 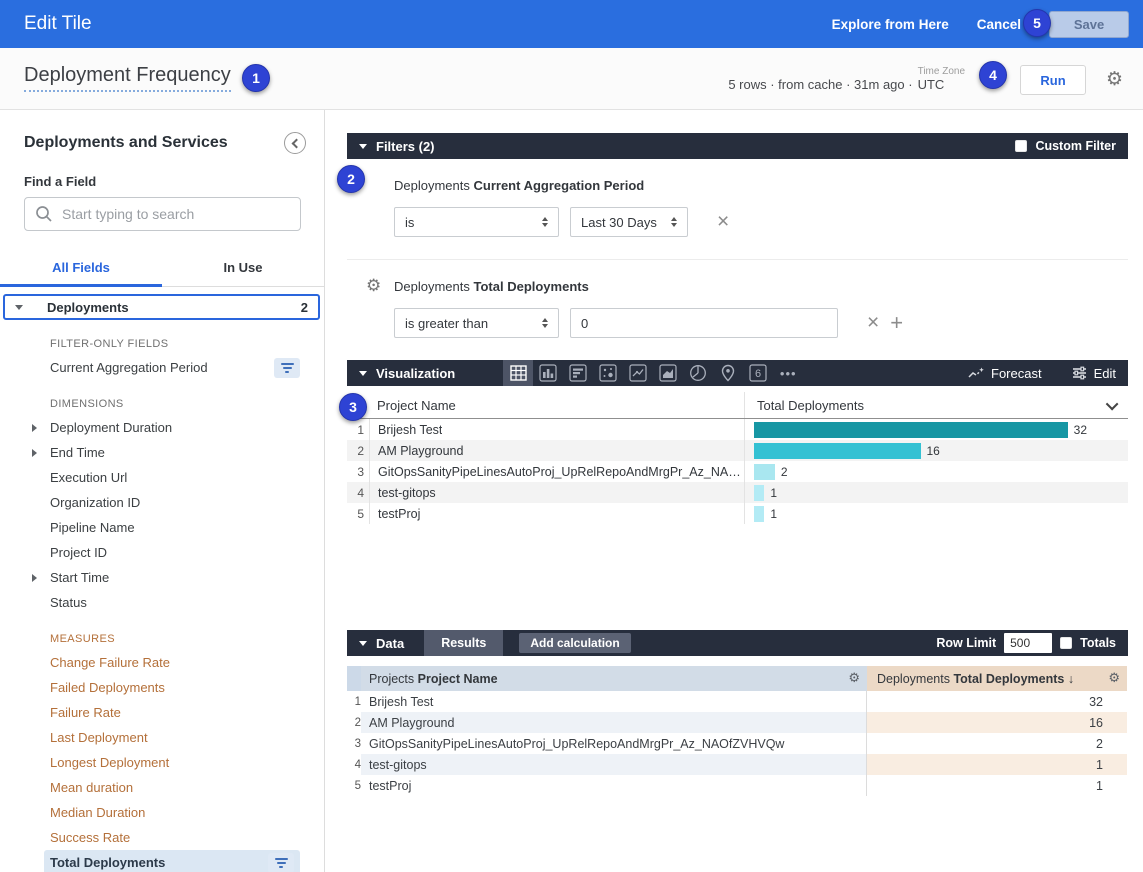 I want to click on add-filter-icon: +, so click(x=897, y=322).